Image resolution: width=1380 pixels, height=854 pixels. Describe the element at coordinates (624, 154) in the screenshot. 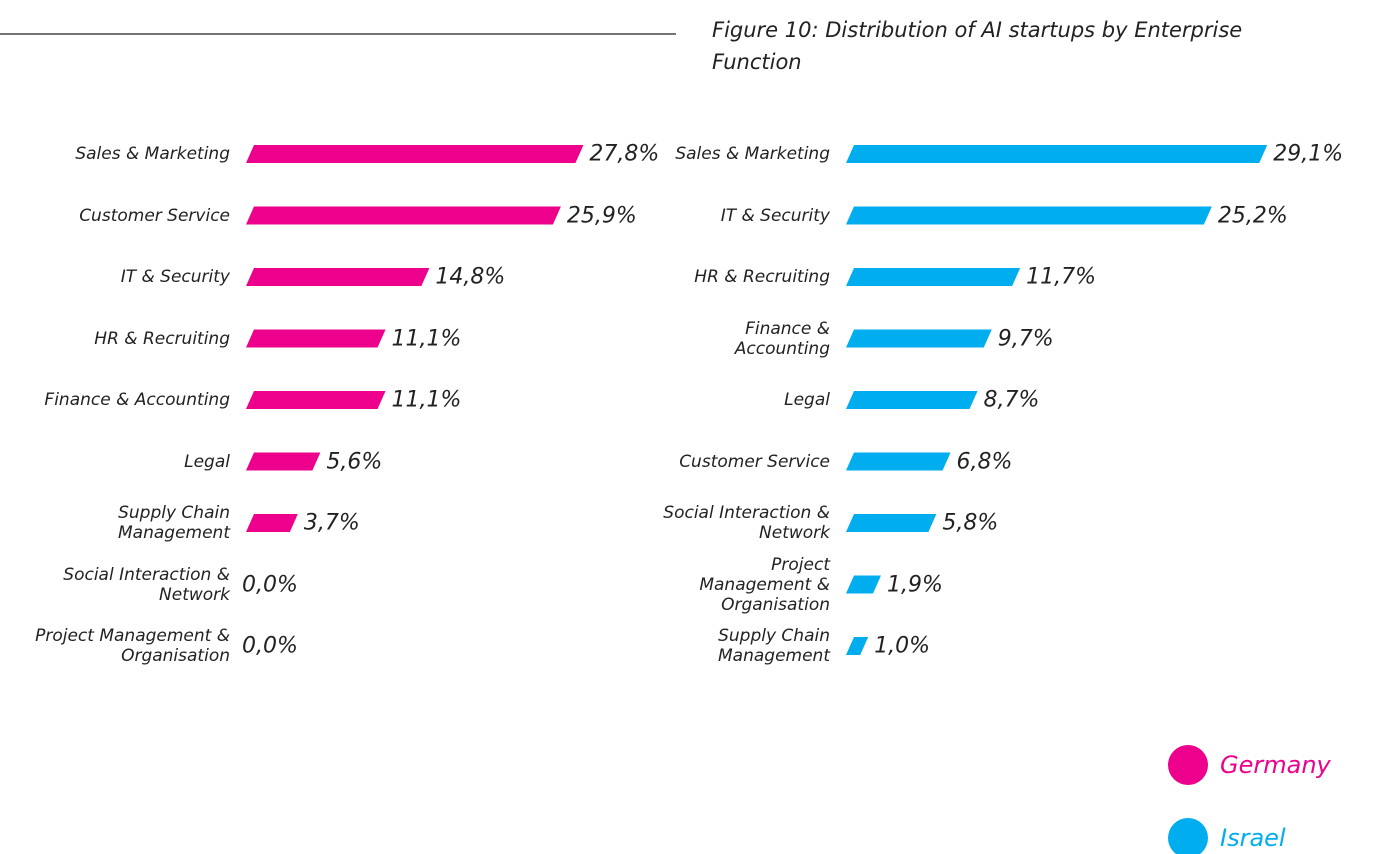

I see `value-label: 27,8%` at that location.